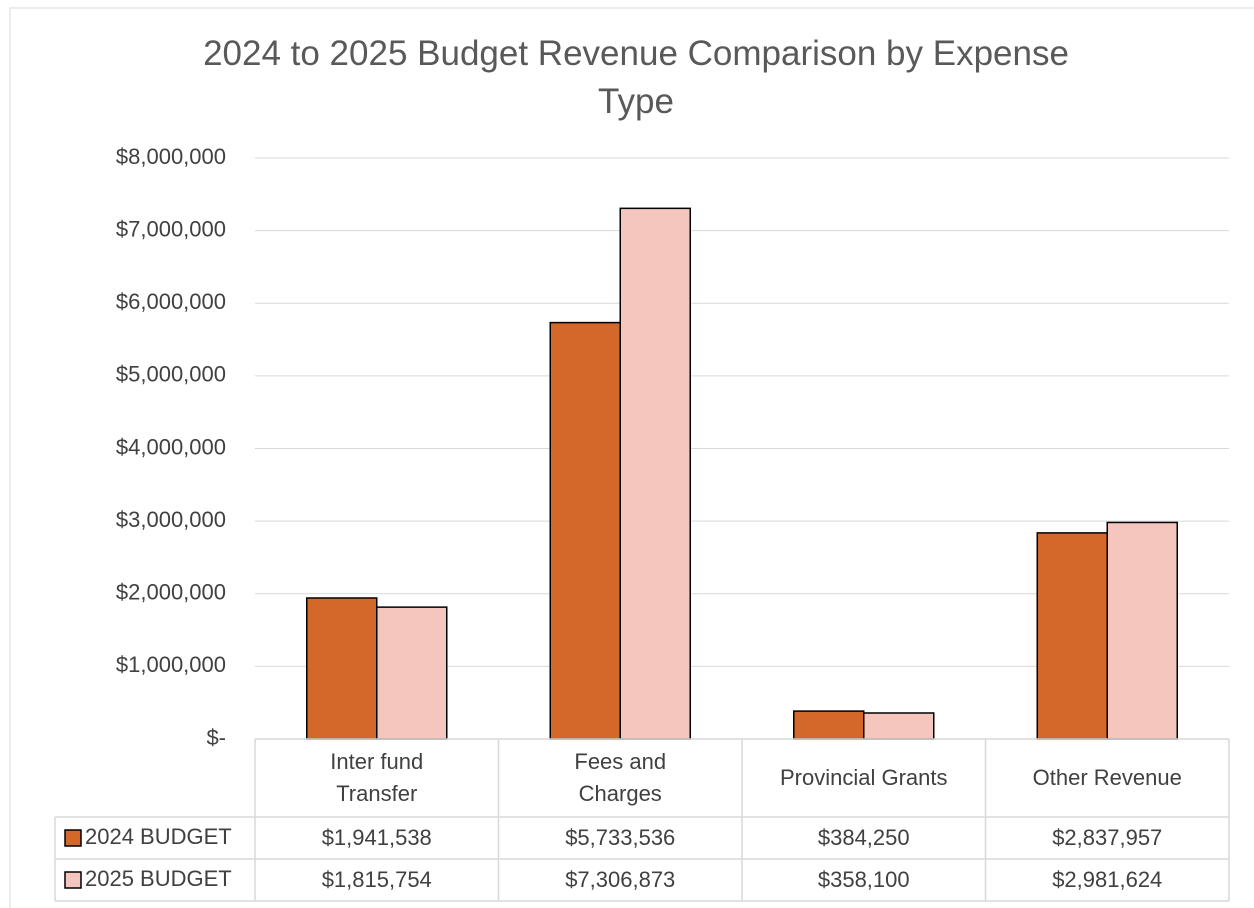 This screenshot has width=1254, height=908. I want to click on table-value: $1,815,754, so click(376, 879).